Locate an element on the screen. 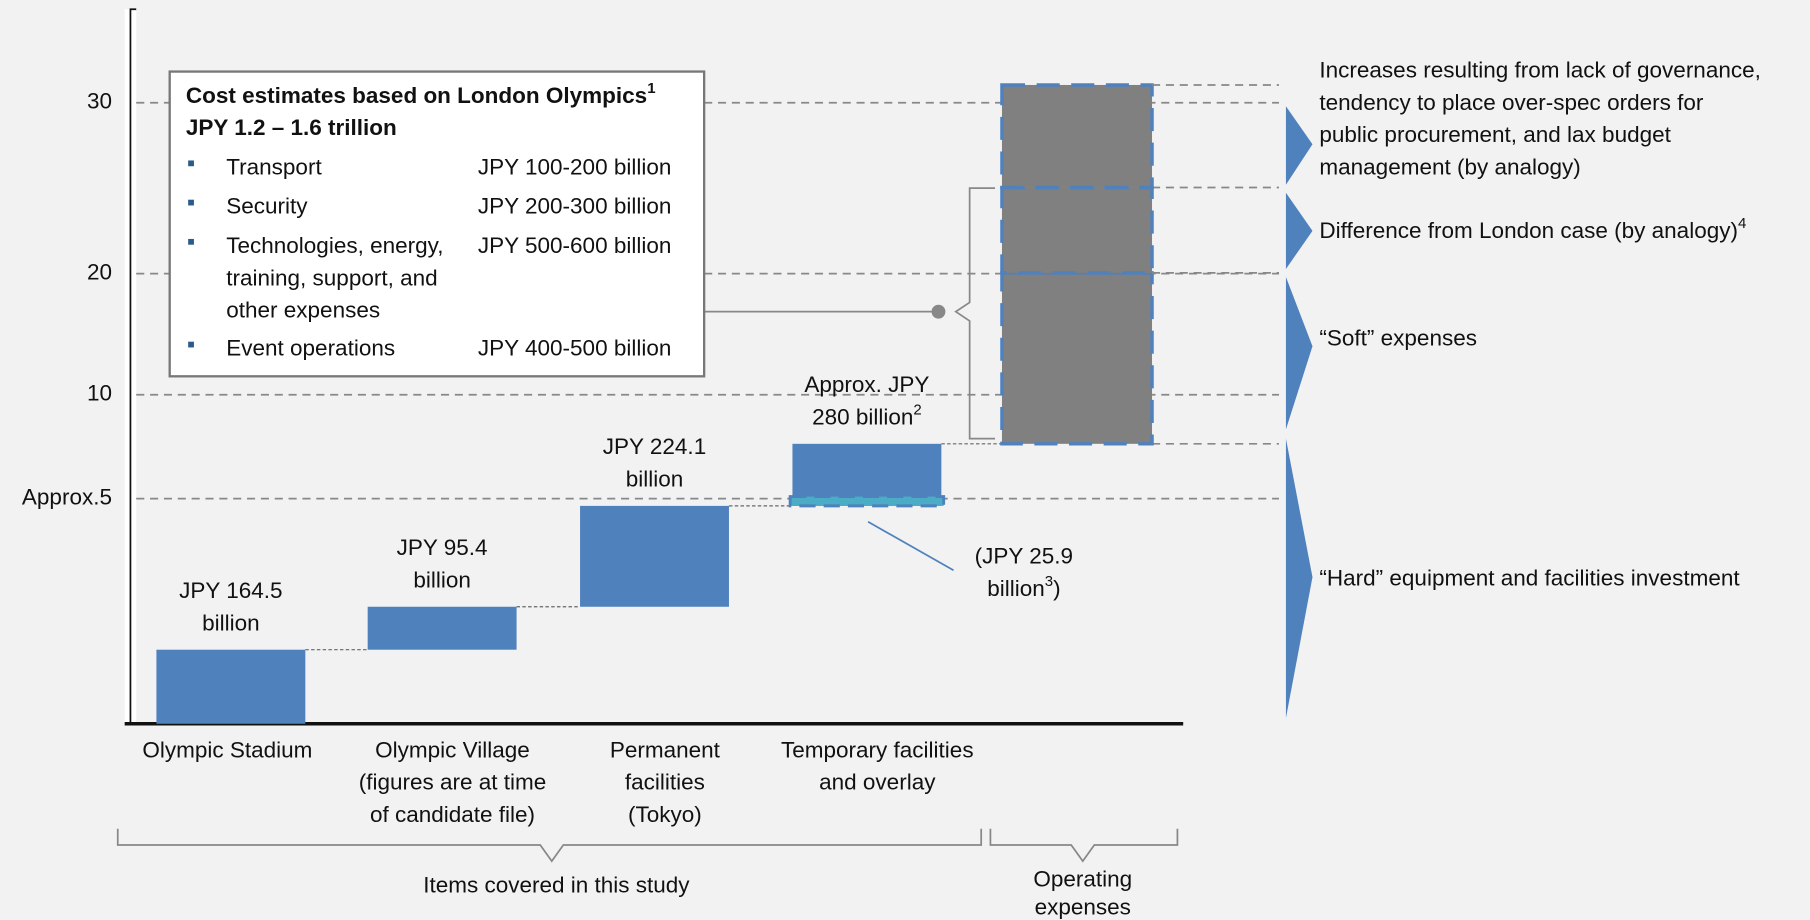 This screenshot has height=920, width=1810. footnote-mark: 4 is located at coordinates (1742, 223).